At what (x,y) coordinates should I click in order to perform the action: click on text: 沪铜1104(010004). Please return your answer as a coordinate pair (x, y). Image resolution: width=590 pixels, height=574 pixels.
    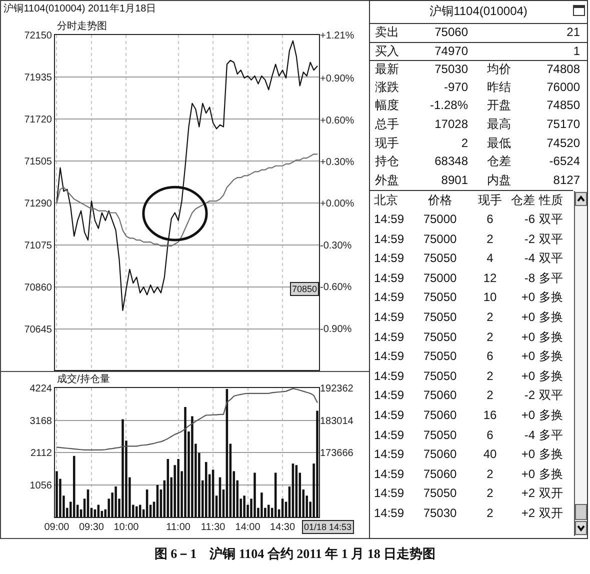
    Looking at the image, I should click on (479, 11).